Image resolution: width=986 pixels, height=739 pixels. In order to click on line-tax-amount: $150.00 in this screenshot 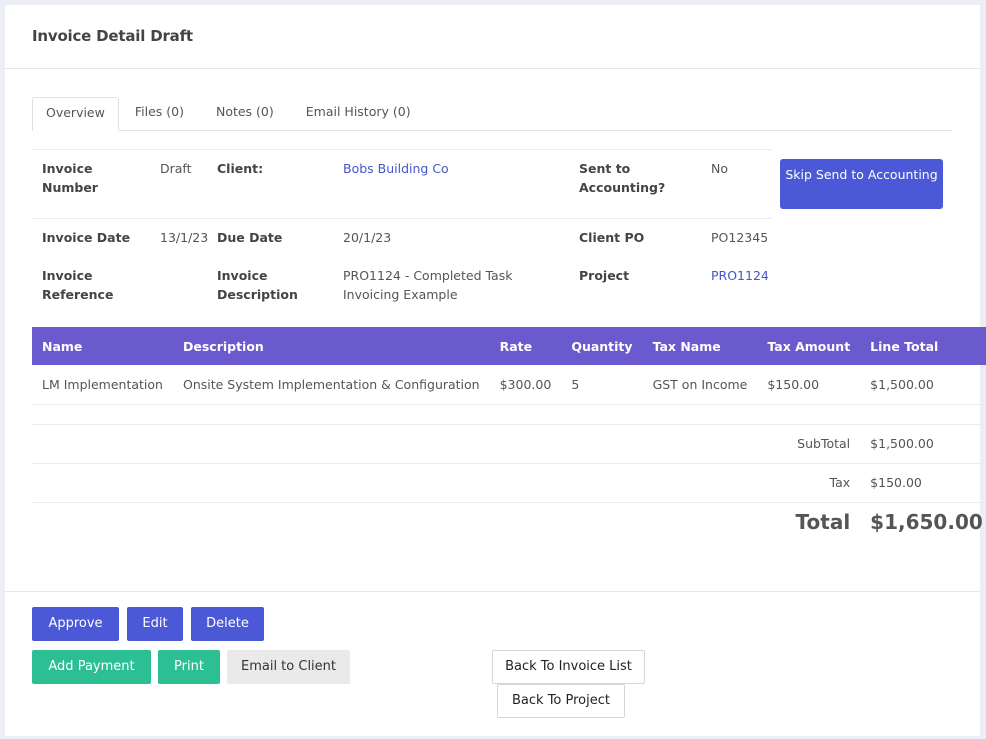, I will do `click(809, 385)`.